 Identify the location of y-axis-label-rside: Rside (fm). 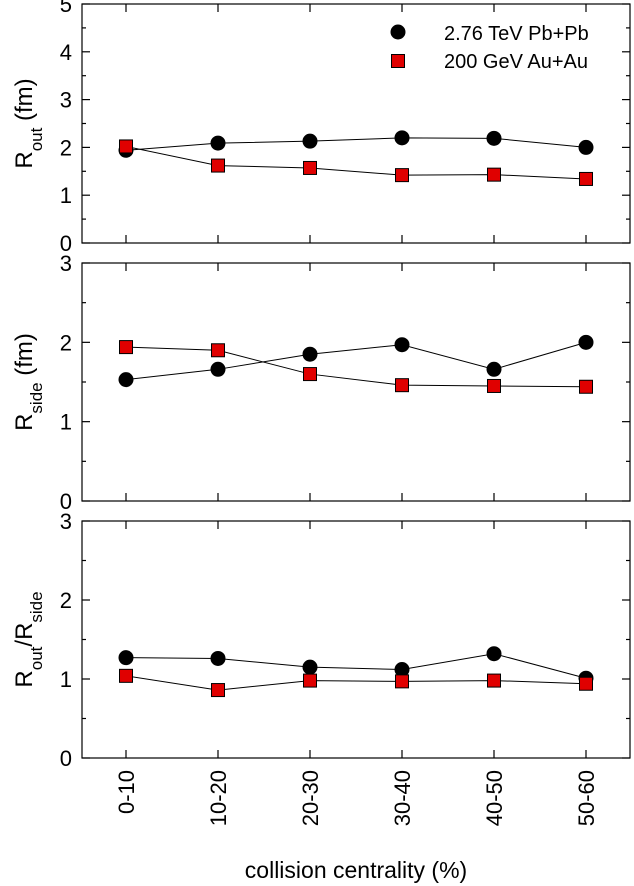
(28, 382).